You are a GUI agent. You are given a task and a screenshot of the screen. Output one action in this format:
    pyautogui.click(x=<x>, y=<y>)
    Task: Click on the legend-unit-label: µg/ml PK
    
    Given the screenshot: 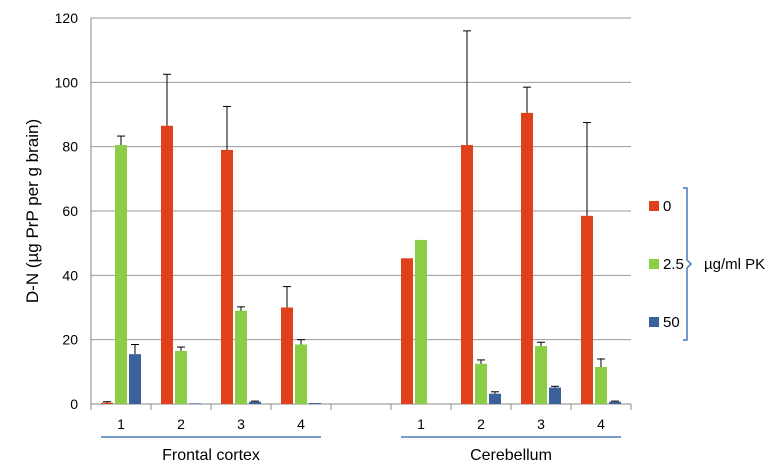 What is the action you would take?
    pyautogui.click(x=734, y=264)
    